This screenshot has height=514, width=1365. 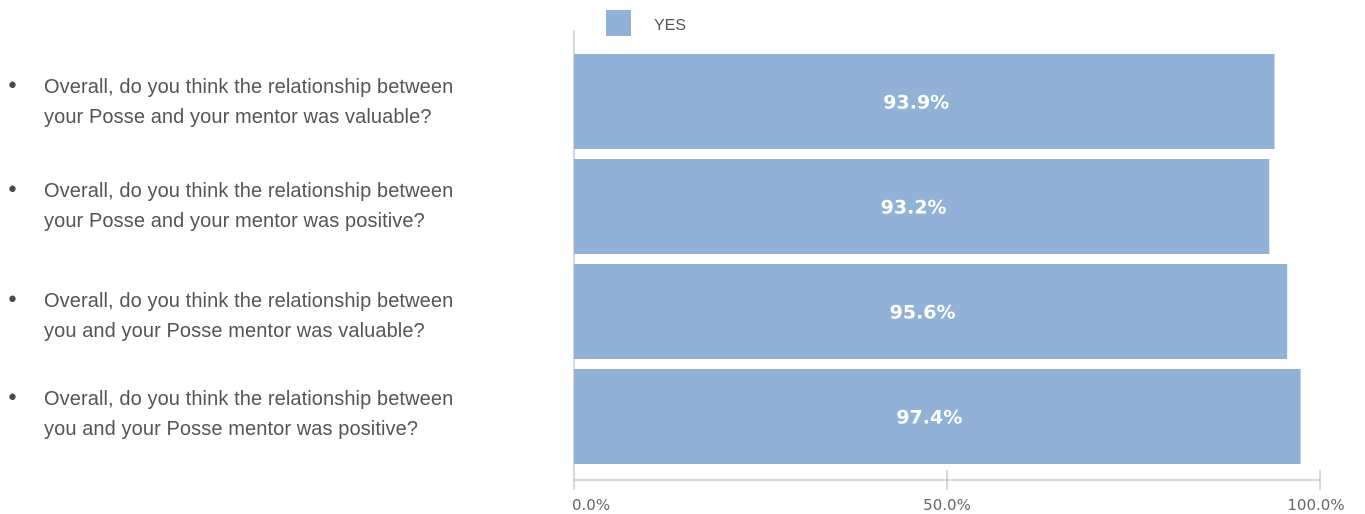 I want to click on legend-swatch, so click(x=618, y=23).